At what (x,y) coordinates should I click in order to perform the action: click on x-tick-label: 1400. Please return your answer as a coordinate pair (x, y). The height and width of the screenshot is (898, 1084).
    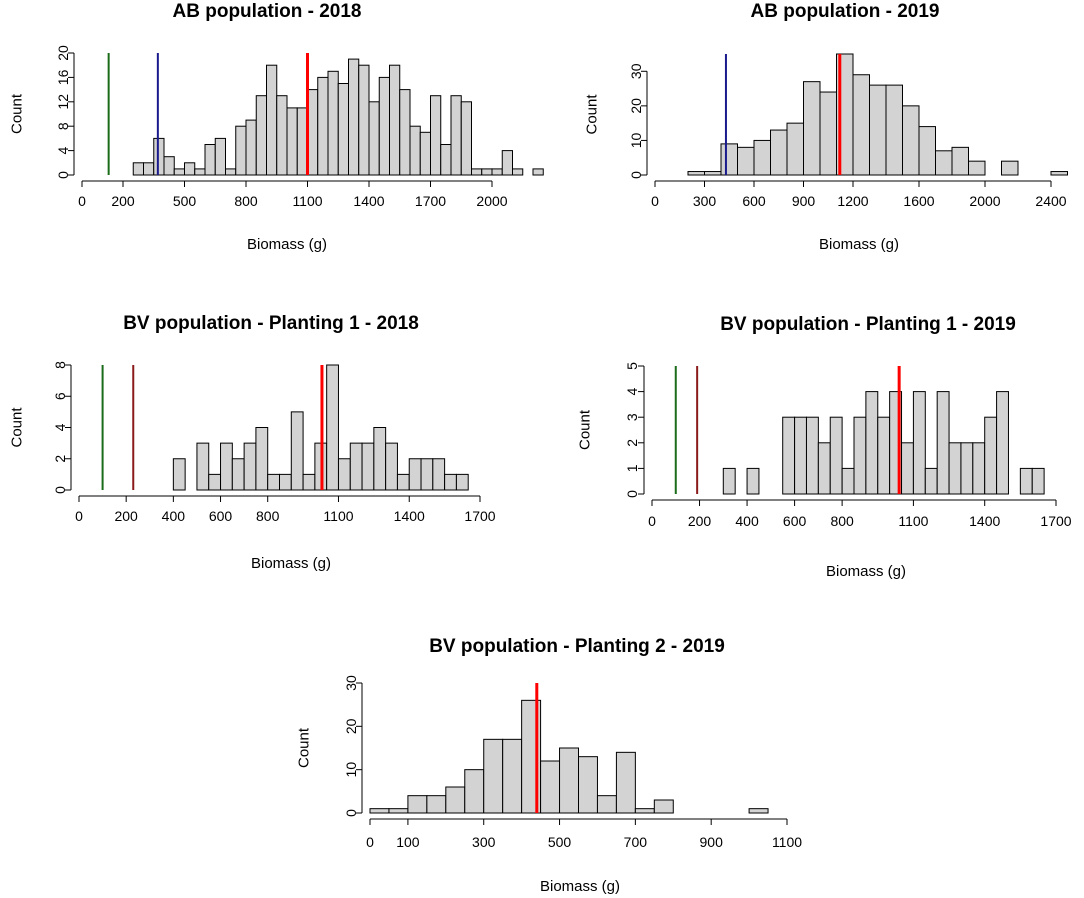
    Looking at the image, I should click on (984, 521).